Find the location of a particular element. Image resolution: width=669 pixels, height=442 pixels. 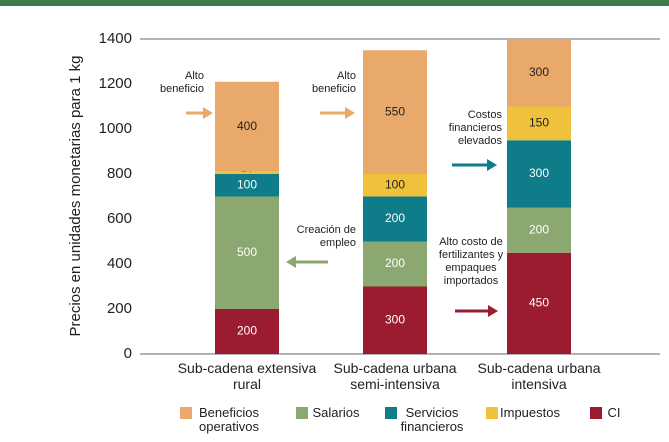

y-tick-label: 200 is located at coordinates (119, 308).